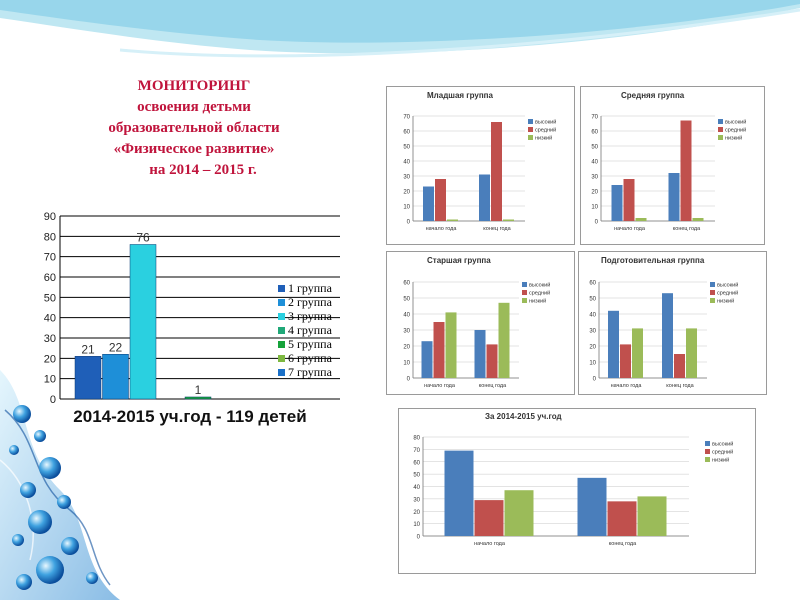 This screenshot has height=600, width=800. I want to click on panel-title: За 2014-2015 уч.год, so click(523, 416).